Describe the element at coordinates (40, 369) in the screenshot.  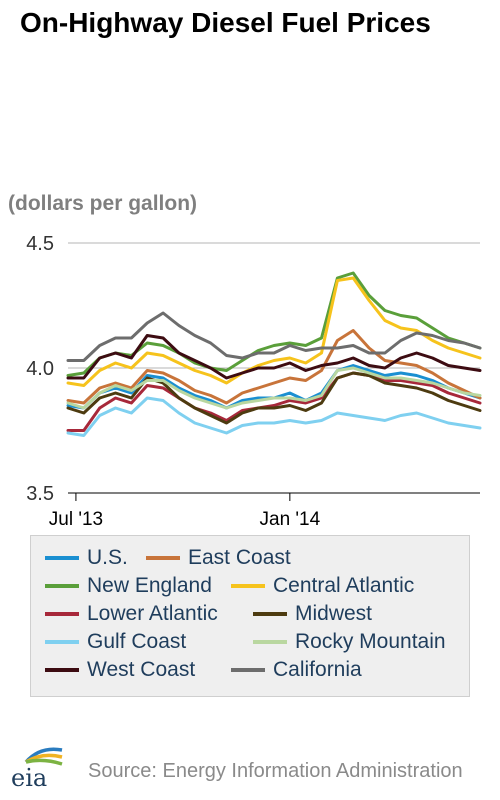
I see `y-tick-label: 4.0` at that location.